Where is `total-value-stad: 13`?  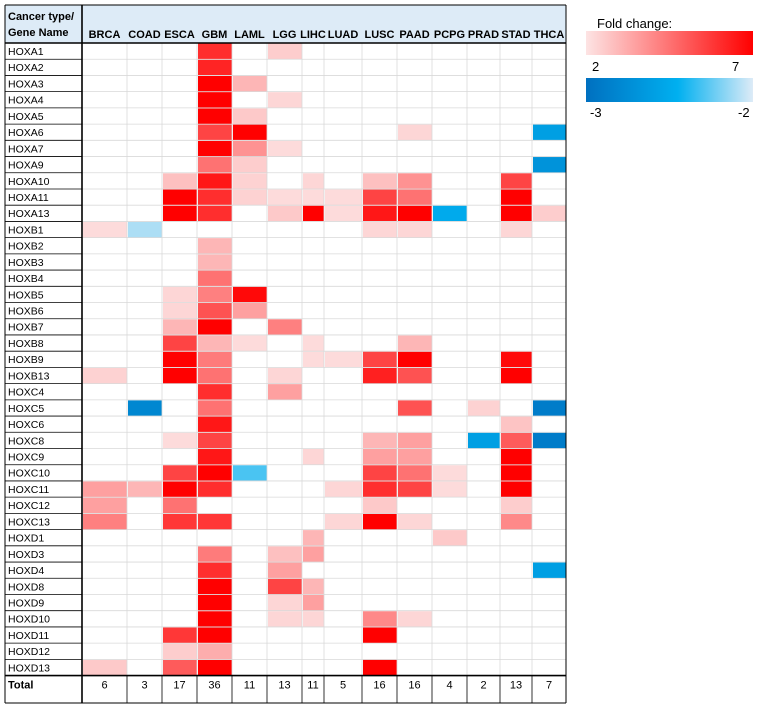
total-value-stad: 13 is located at coordinates (516, 686).